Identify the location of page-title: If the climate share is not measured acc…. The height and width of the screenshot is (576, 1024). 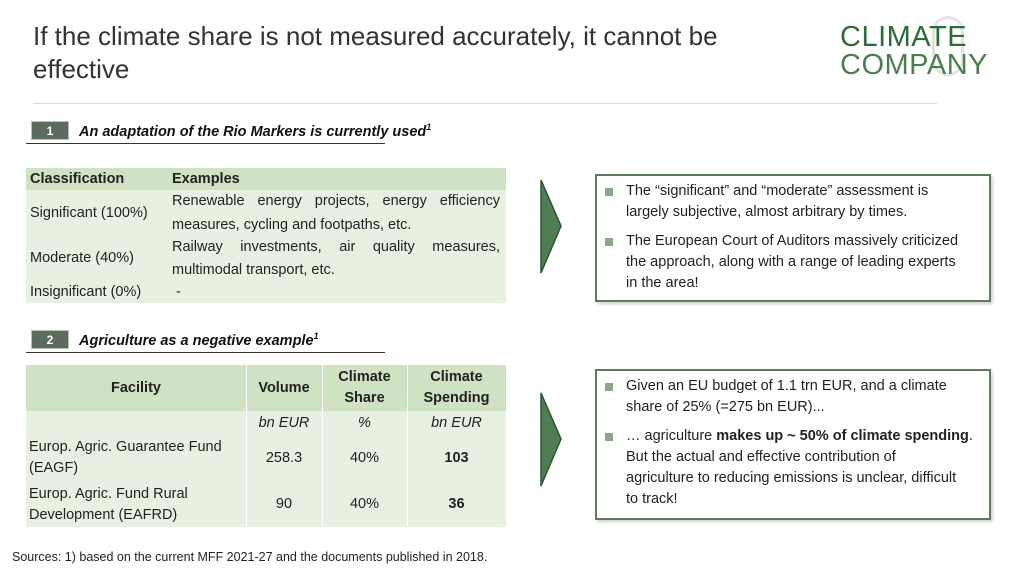
(375, 52).